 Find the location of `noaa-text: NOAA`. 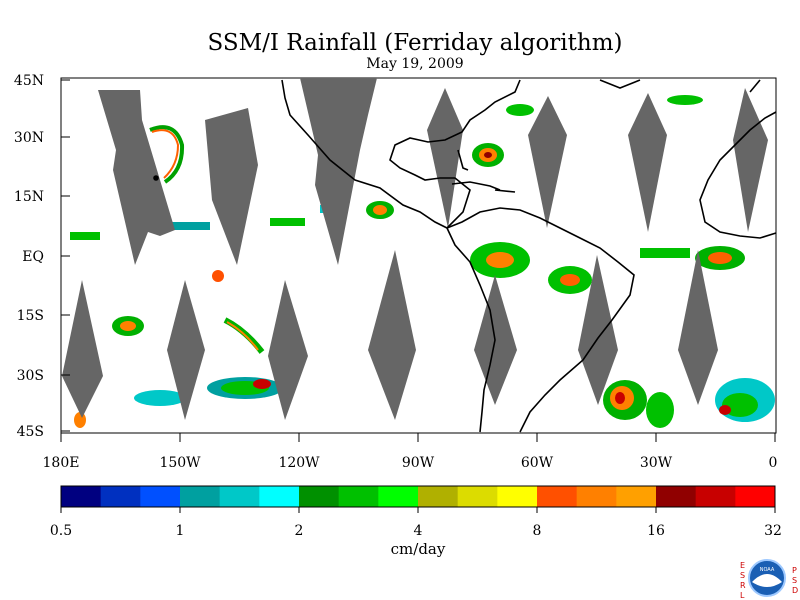

noaa-text: NOAA is located at coordinates (767, 570).